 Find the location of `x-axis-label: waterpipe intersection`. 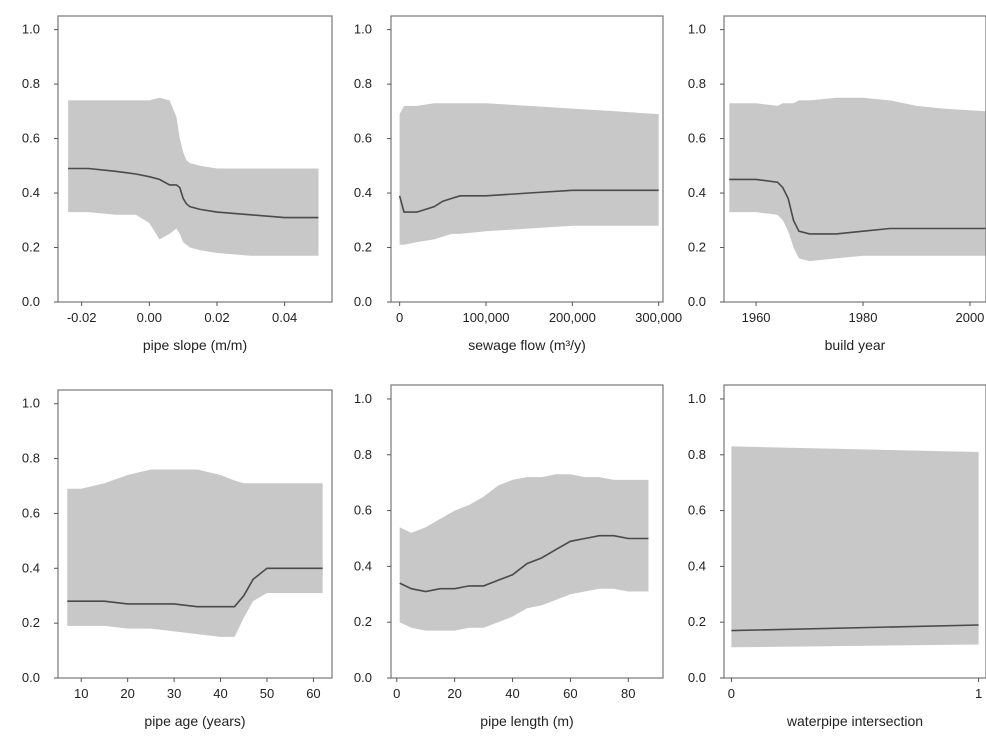

x-axis-label: waterpipe intersection is located at coordinates (854, 721).